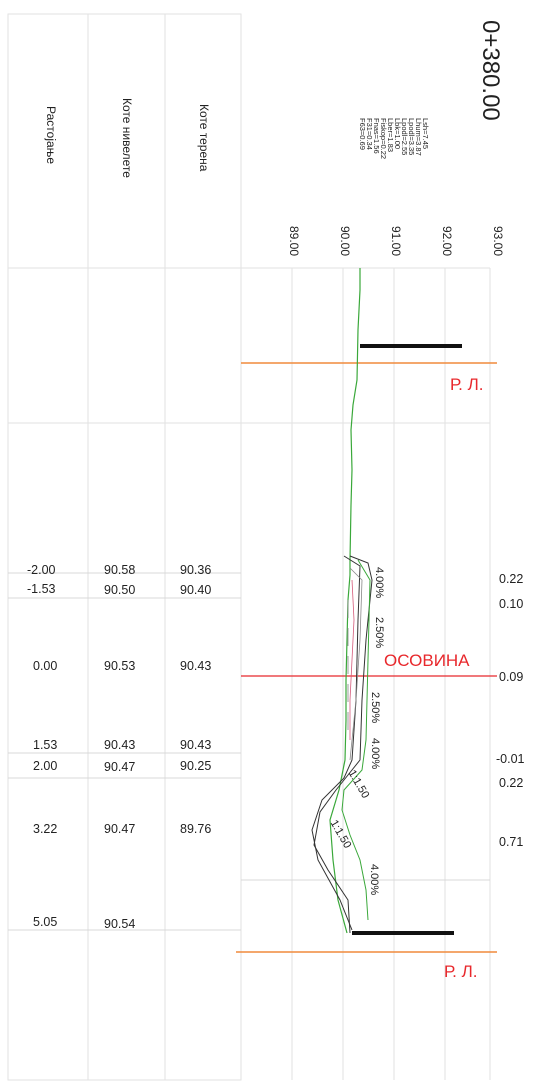 This screenshot has height=1091, width=540. Describe the element at coordinates (352, 659) in the screenshot. I see `fill-line` at that location.